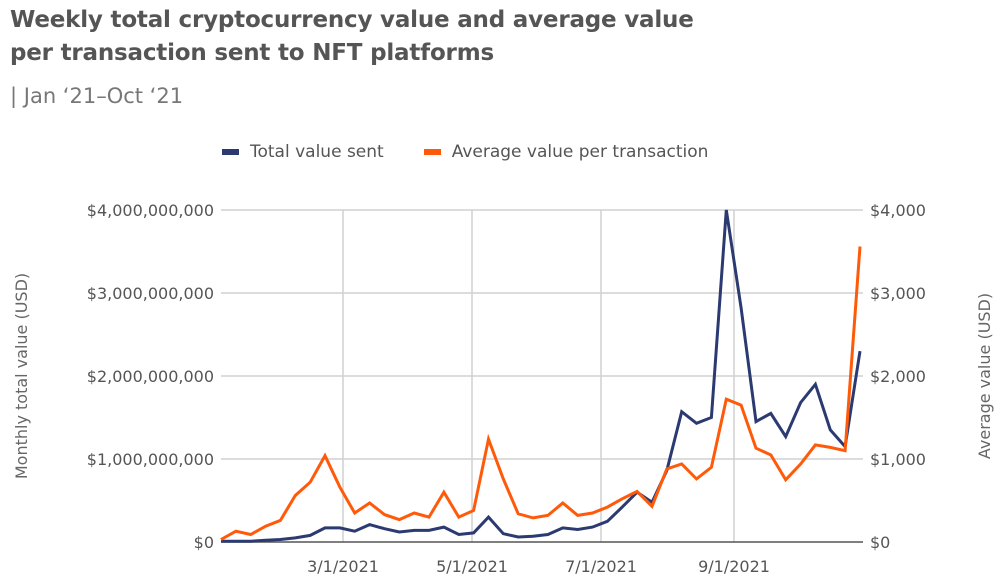  I want to click on y-right-tick-label: $1,000, so click(898, 459).